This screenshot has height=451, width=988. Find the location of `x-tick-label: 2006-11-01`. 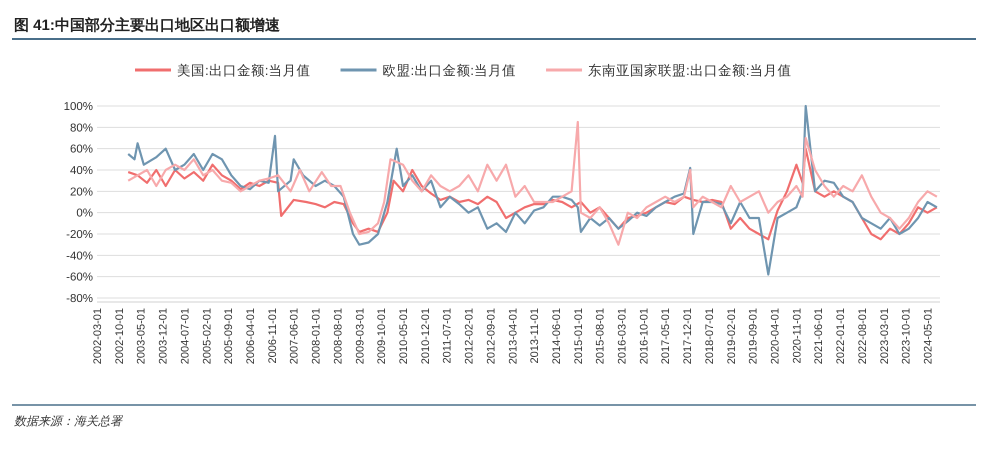

x-tick-label: 2006-11-01 is located at coordinates (272, 336).